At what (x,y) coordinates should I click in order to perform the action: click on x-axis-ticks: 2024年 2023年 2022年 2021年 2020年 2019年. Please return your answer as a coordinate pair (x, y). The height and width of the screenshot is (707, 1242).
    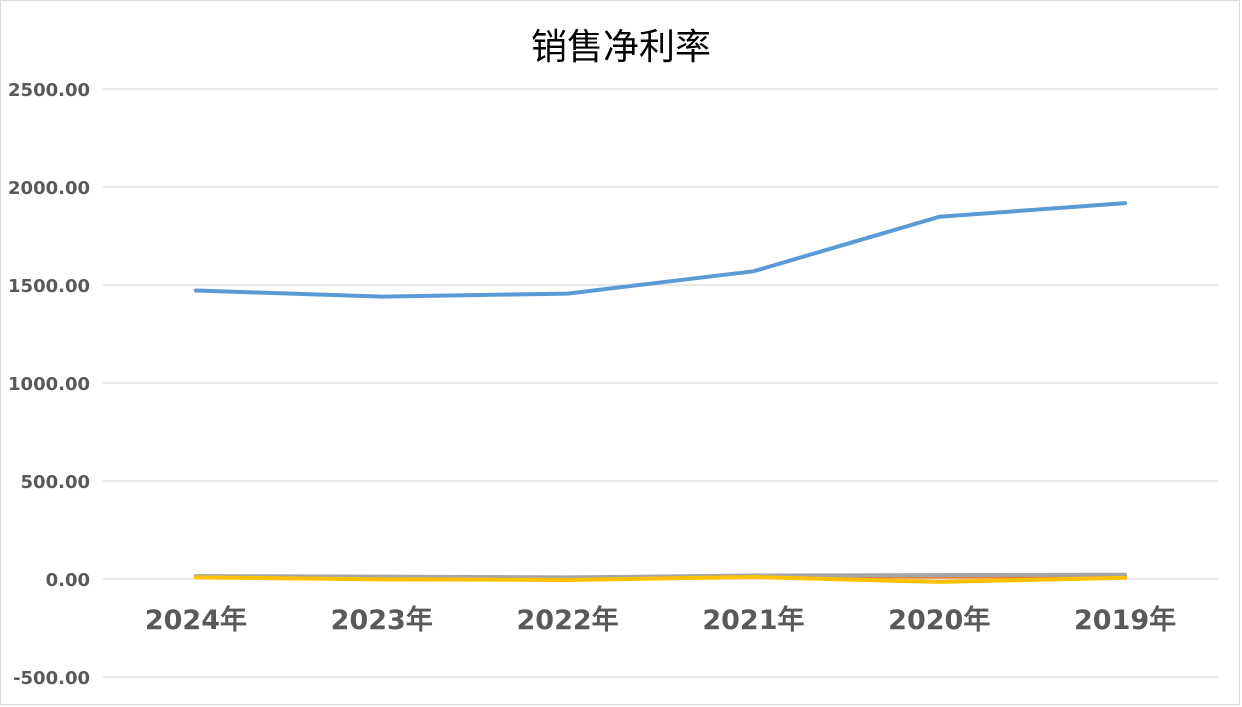
    Looking at the image, I should click on (660, 620).